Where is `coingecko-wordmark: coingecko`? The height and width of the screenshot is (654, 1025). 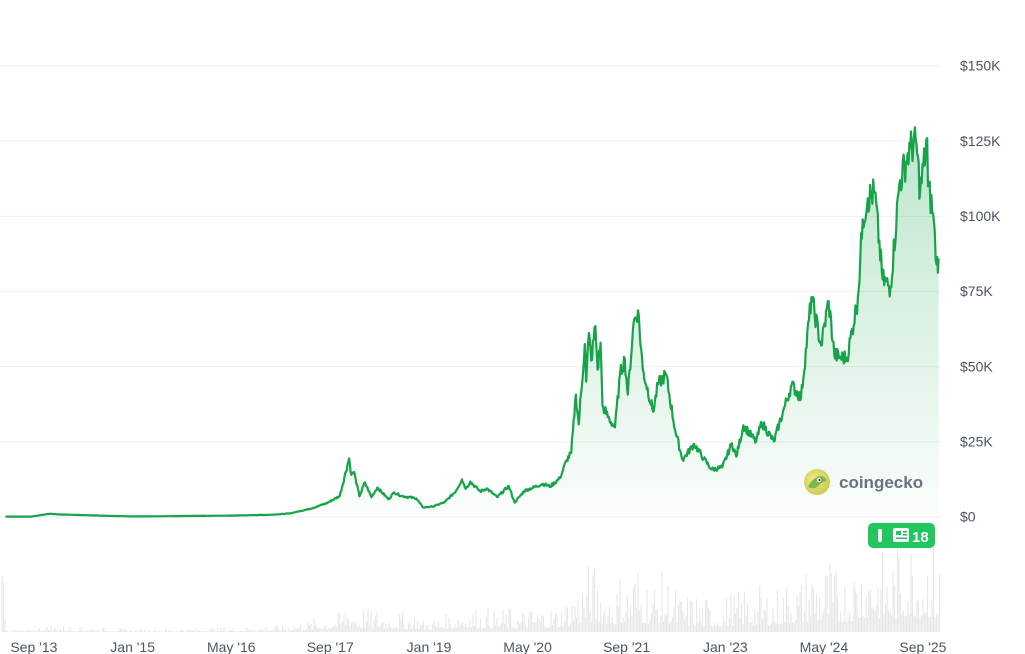 coingecko-wordmark: coingecko is located at coordinates (881, 482).